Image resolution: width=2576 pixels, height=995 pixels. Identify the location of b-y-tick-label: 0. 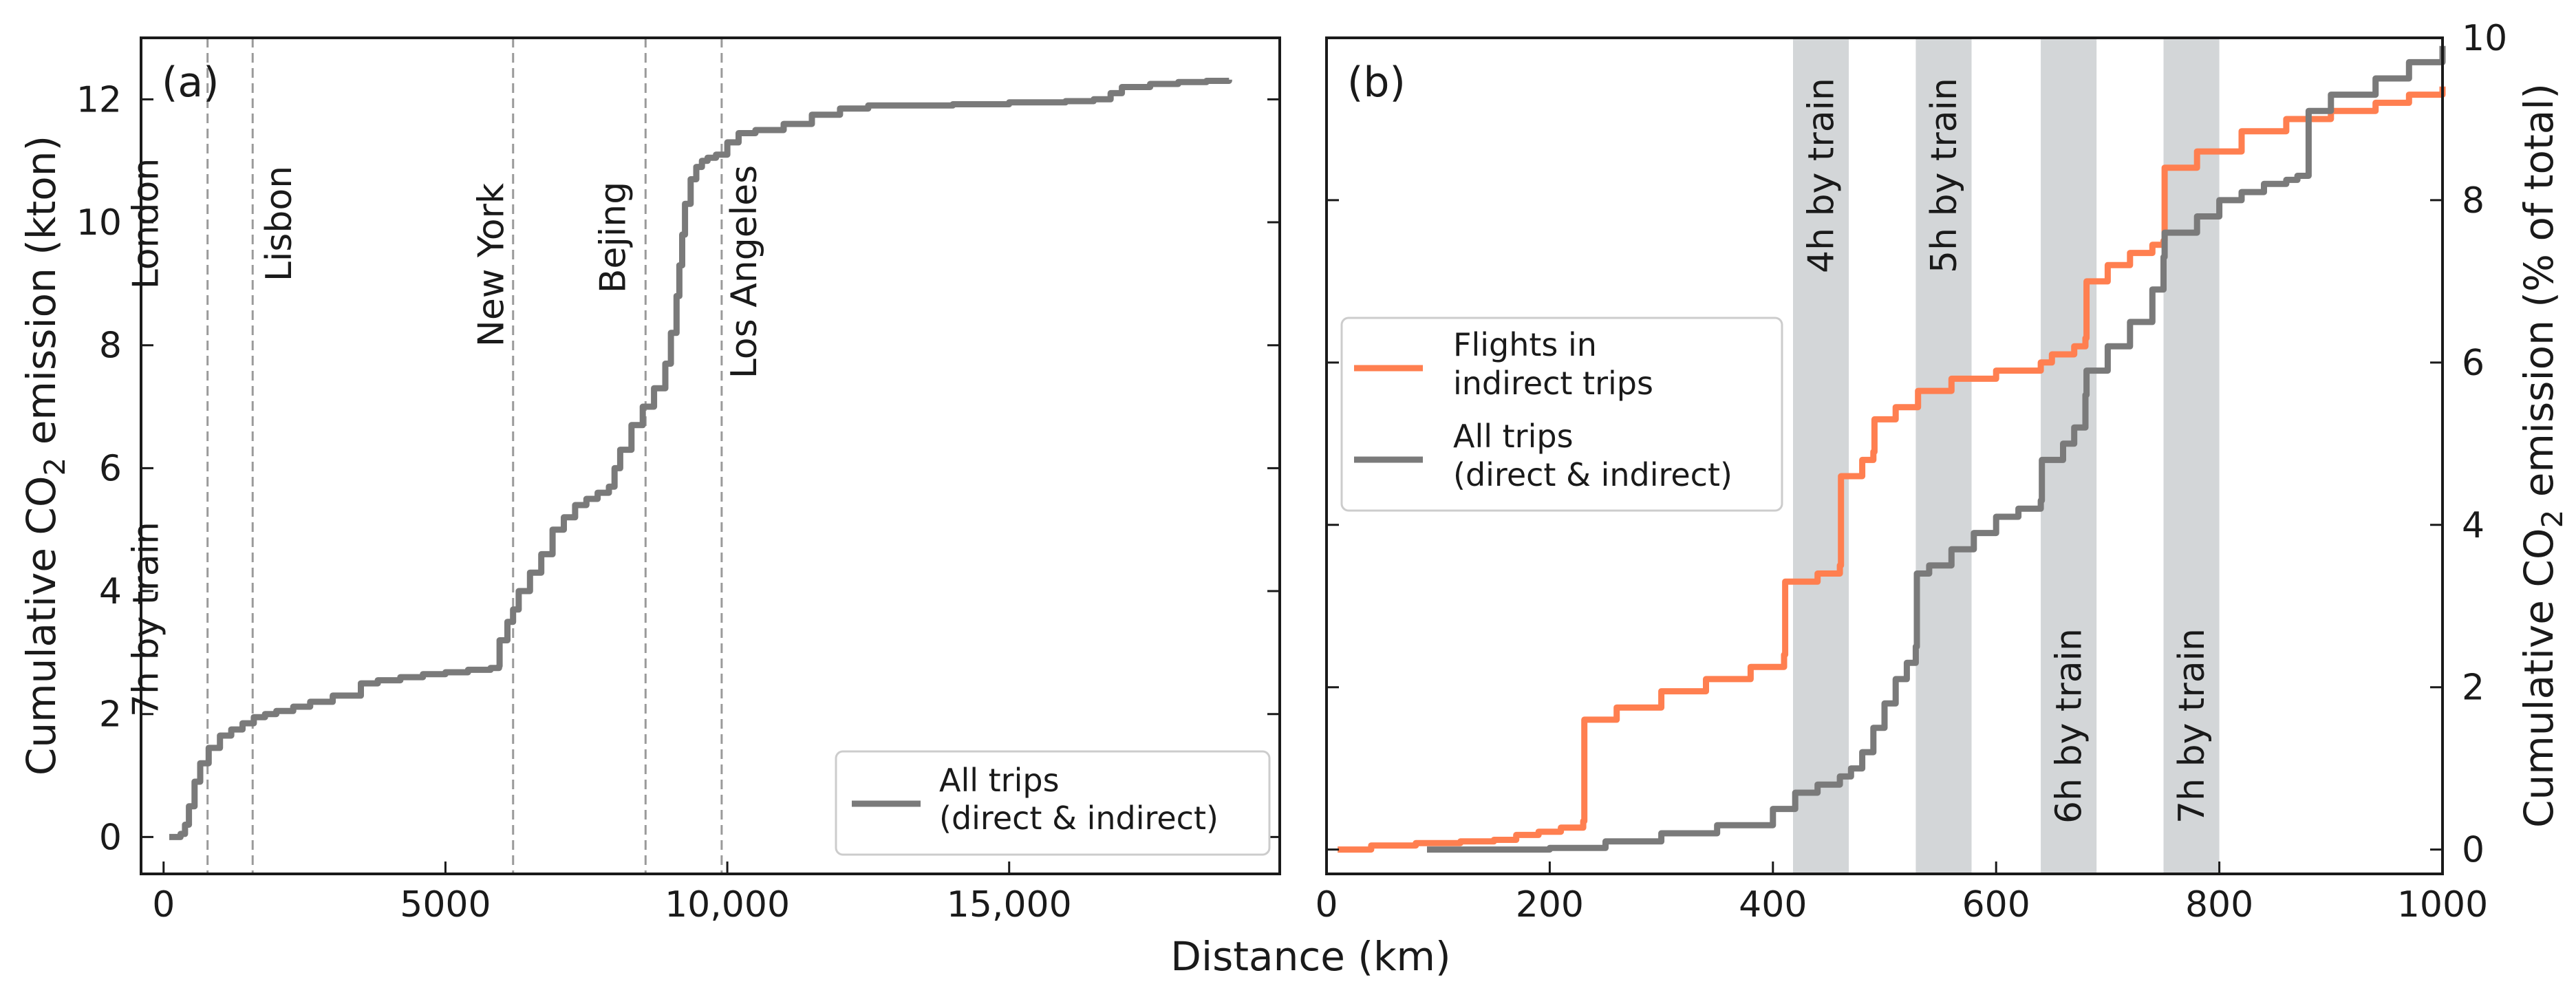
(2473, 850).